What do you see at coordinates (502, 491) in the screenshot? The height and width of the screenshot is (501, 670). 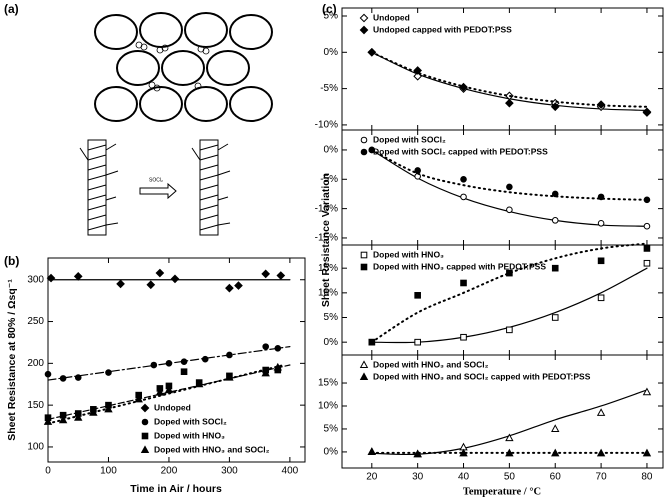 I see `x-axis-label: Temperature / °C` at bounding box center [502, 491].